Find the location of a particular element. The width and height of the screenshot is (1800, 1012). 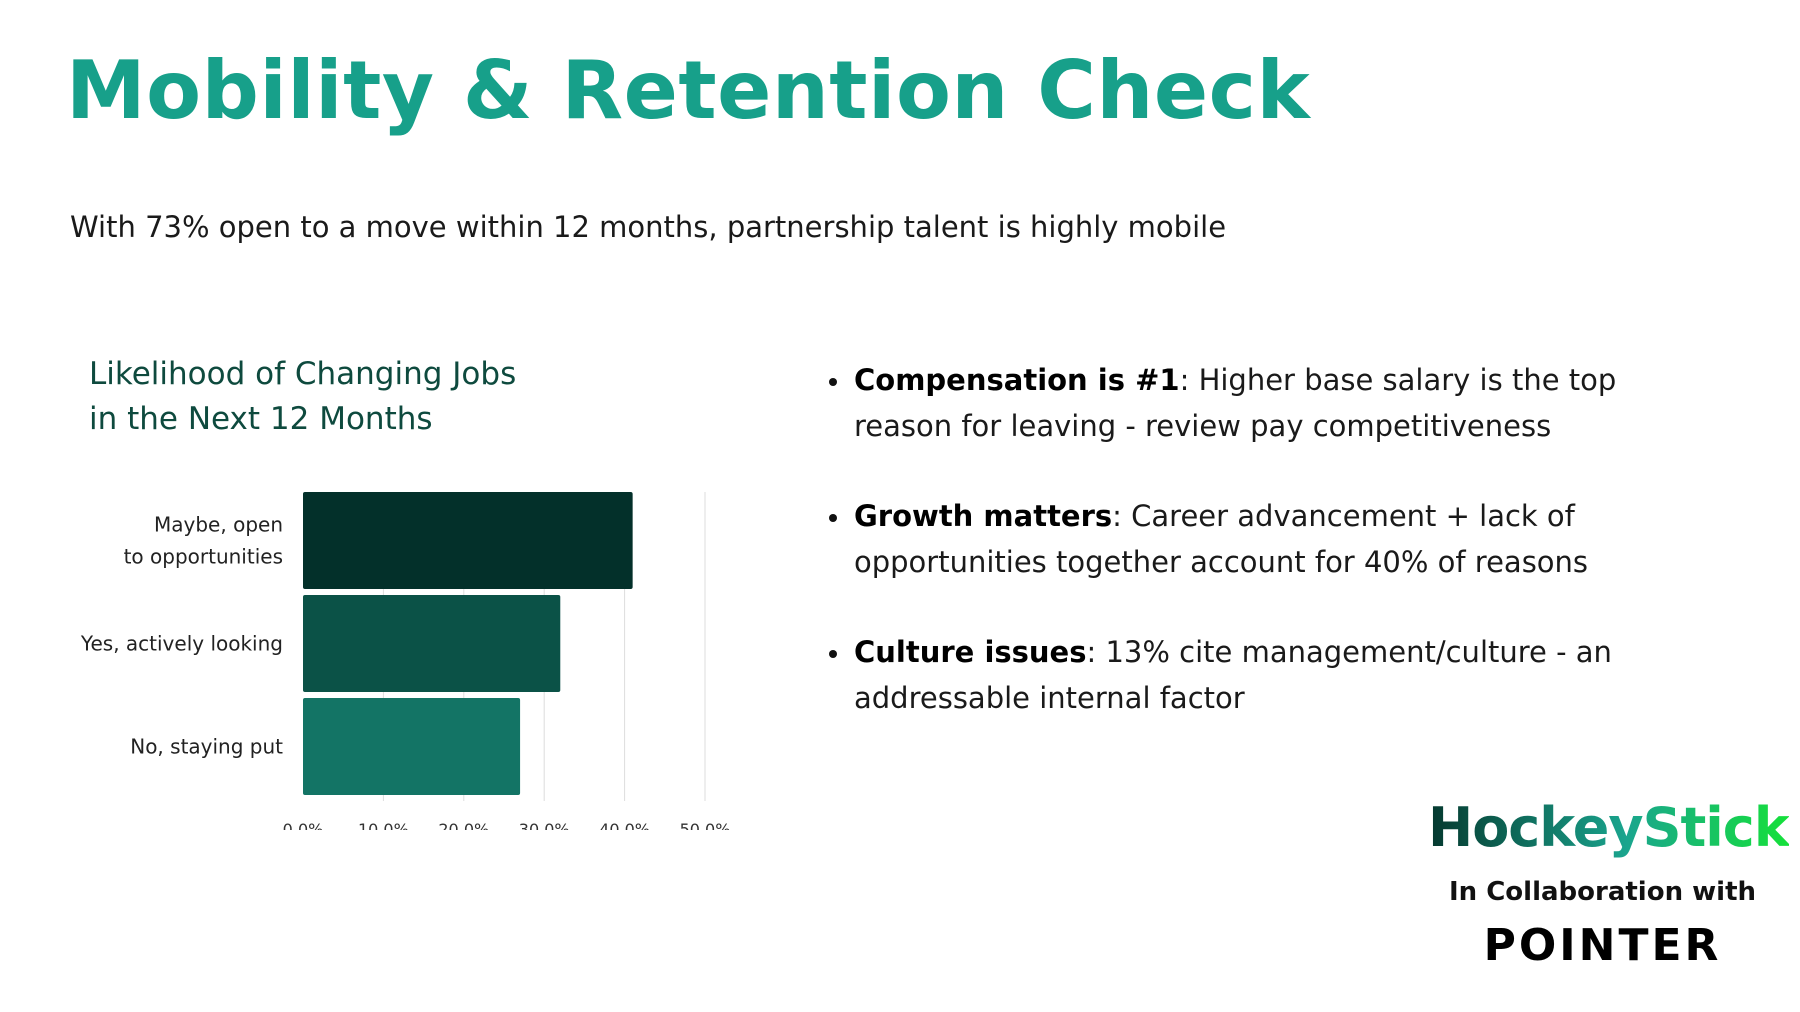

page-title: Mobility & Retention Check is located at coordinates (688, 90).